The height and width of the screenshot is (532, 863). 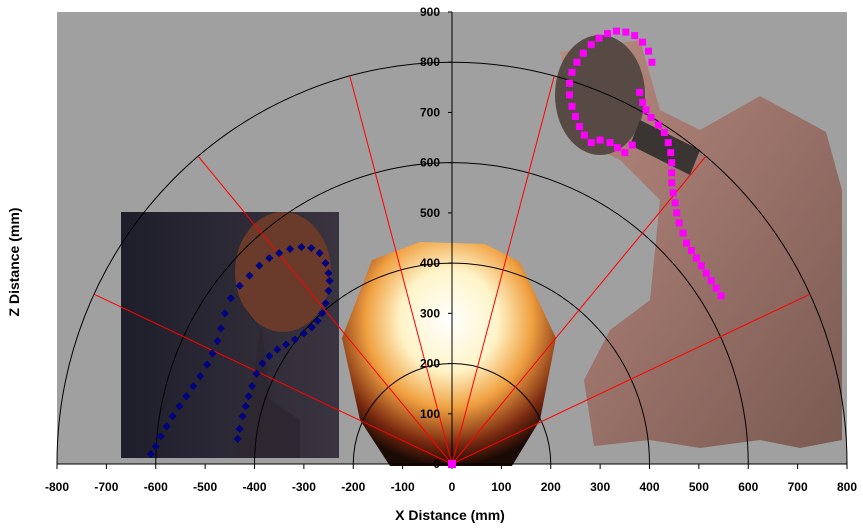 What do you see at coordinates (847, 487) in the screenshot?
I see `x-tick-label: 800` at bounding box center [847, 487].